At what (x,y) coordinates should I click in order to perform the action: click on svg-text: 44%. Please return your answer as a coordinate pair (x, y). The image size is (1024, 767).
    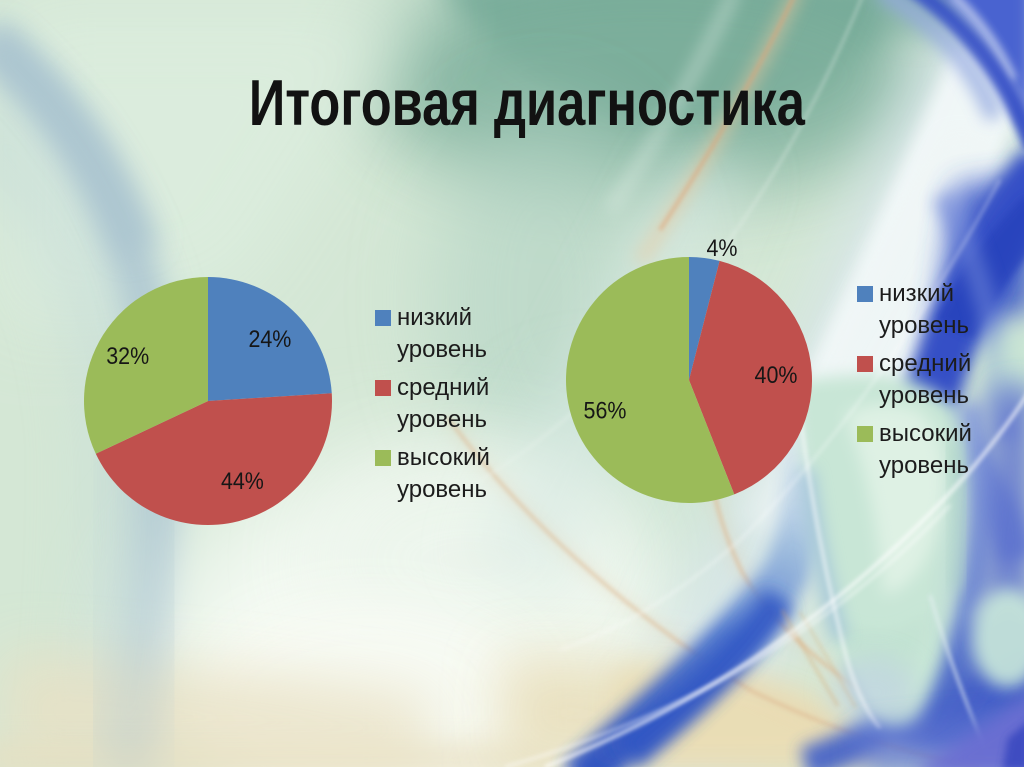
    Looking at the image, I should click on (242, 480).